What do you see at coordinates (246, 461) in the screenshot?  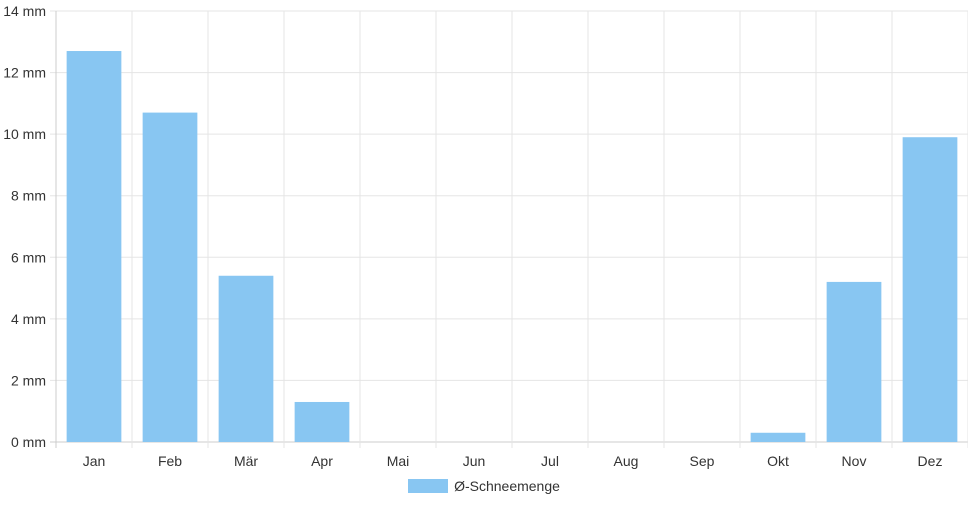 I see `x-tick-label: Mär` at bounding box center [246, 461].